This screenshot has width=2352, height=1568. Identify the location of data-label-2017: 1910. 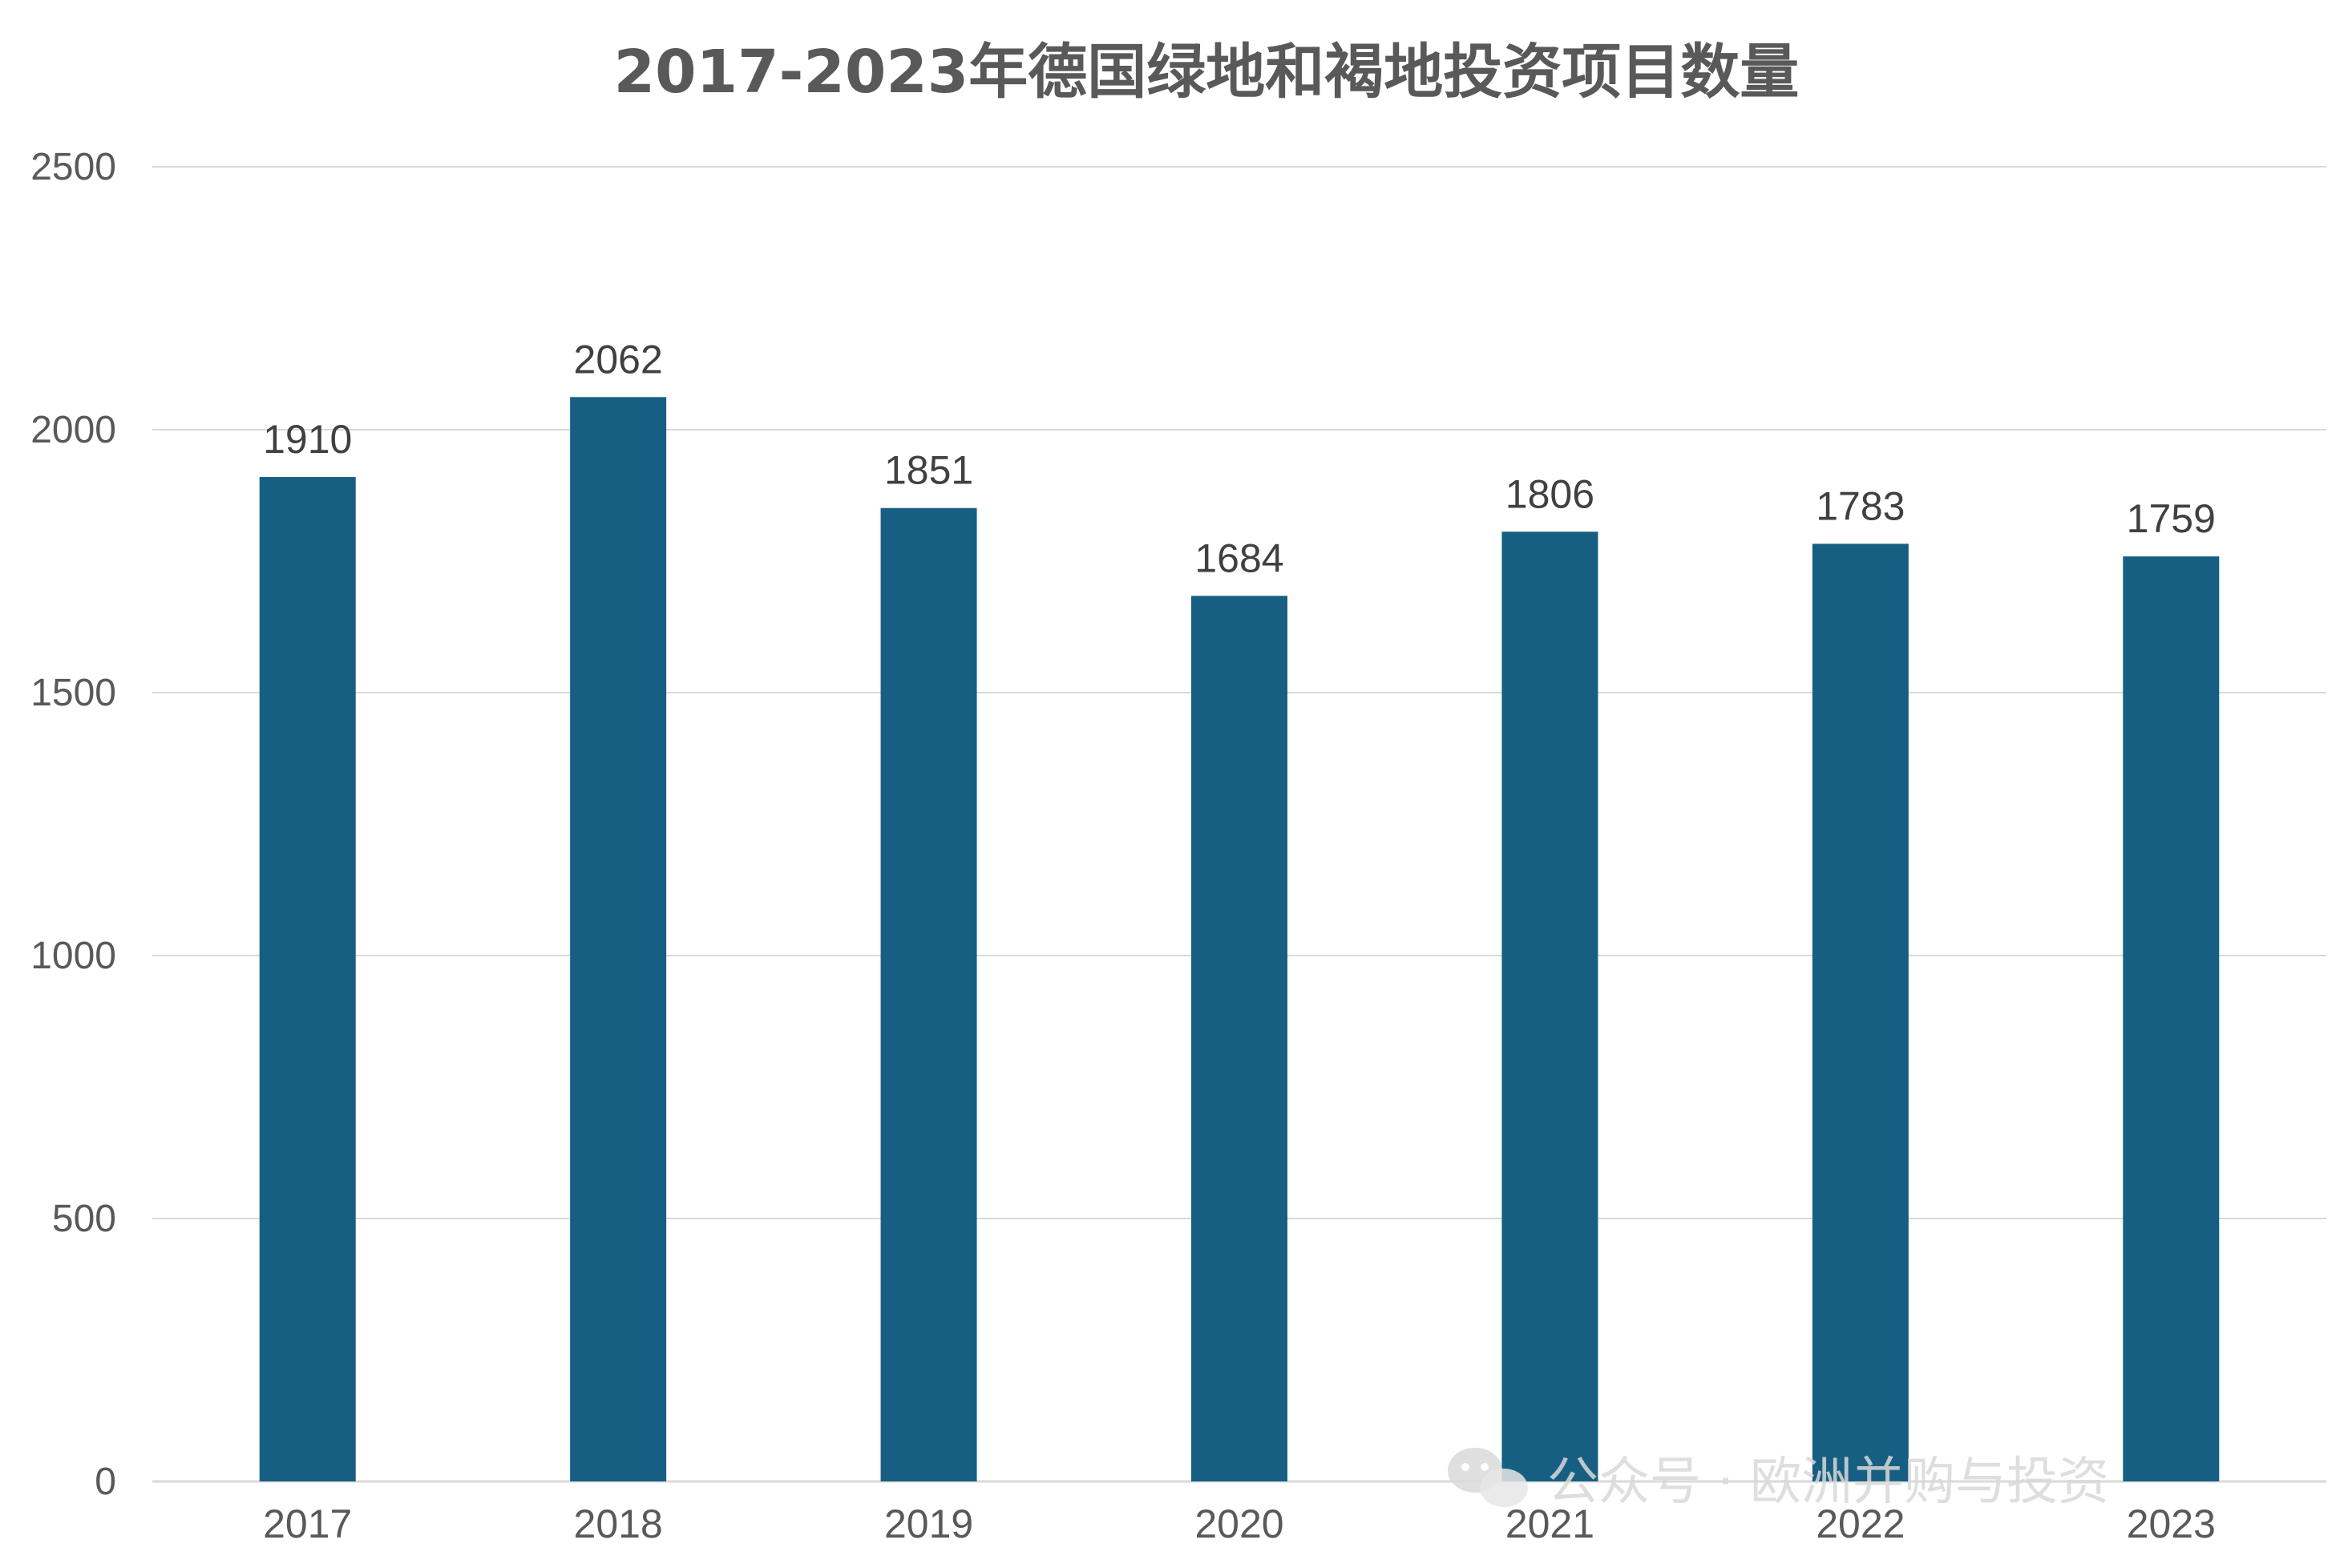
(307, 439).